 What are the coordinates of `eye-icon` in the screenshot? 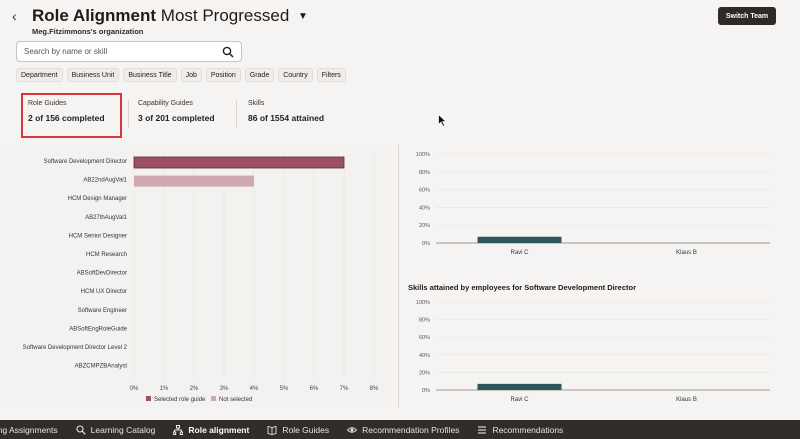 It's located at (352, 429).